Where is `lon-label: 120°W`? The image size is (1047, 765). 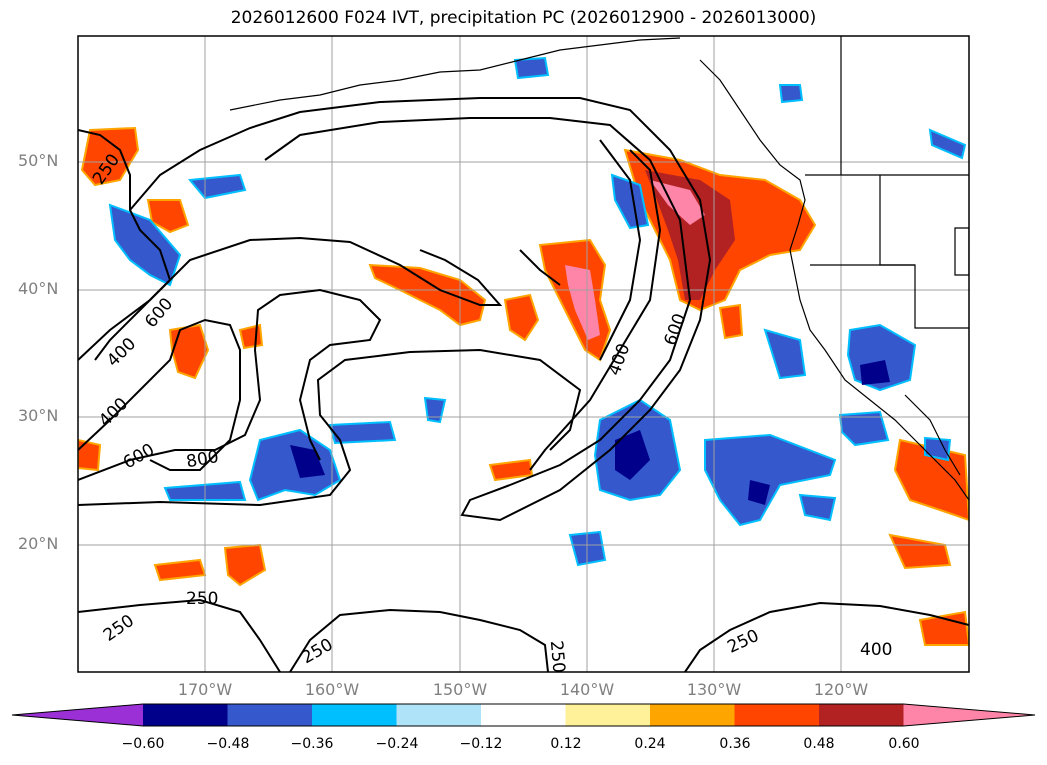 lon-label: 120°W is located at coordinates (841, 689).